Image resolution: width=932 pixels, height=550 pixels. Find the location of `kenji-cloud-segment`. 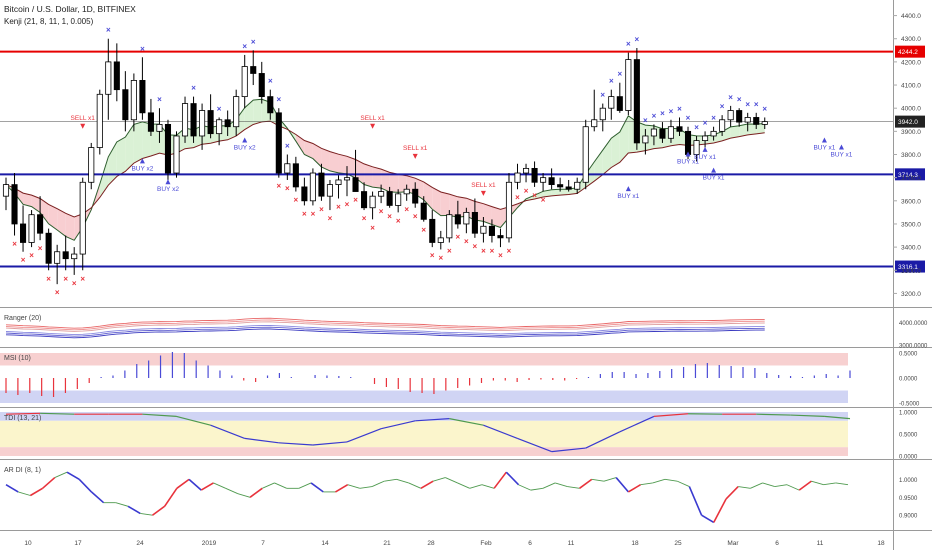

kenji-cloud-segment is located at coordinates (556, 192).